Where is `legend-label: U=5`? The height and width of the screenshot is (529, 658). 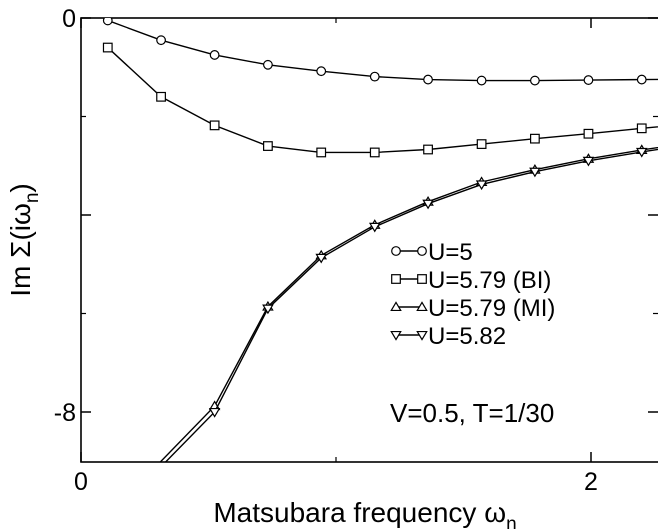
legend-label: U=5 is located at coordinates (450, 252).